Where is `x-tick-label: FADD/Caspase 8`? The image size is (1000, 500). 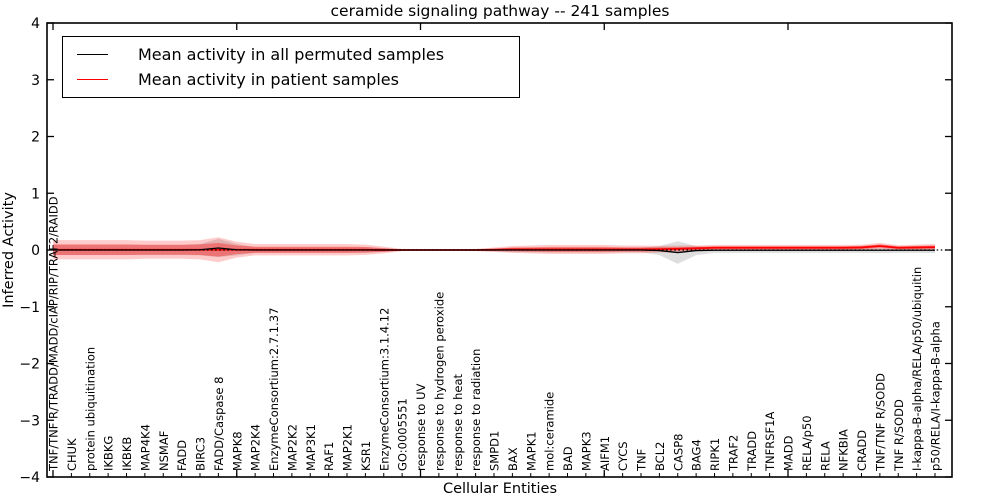 x-tick-label: FADD/Caspase 8 is located at coordinates (219, 424).